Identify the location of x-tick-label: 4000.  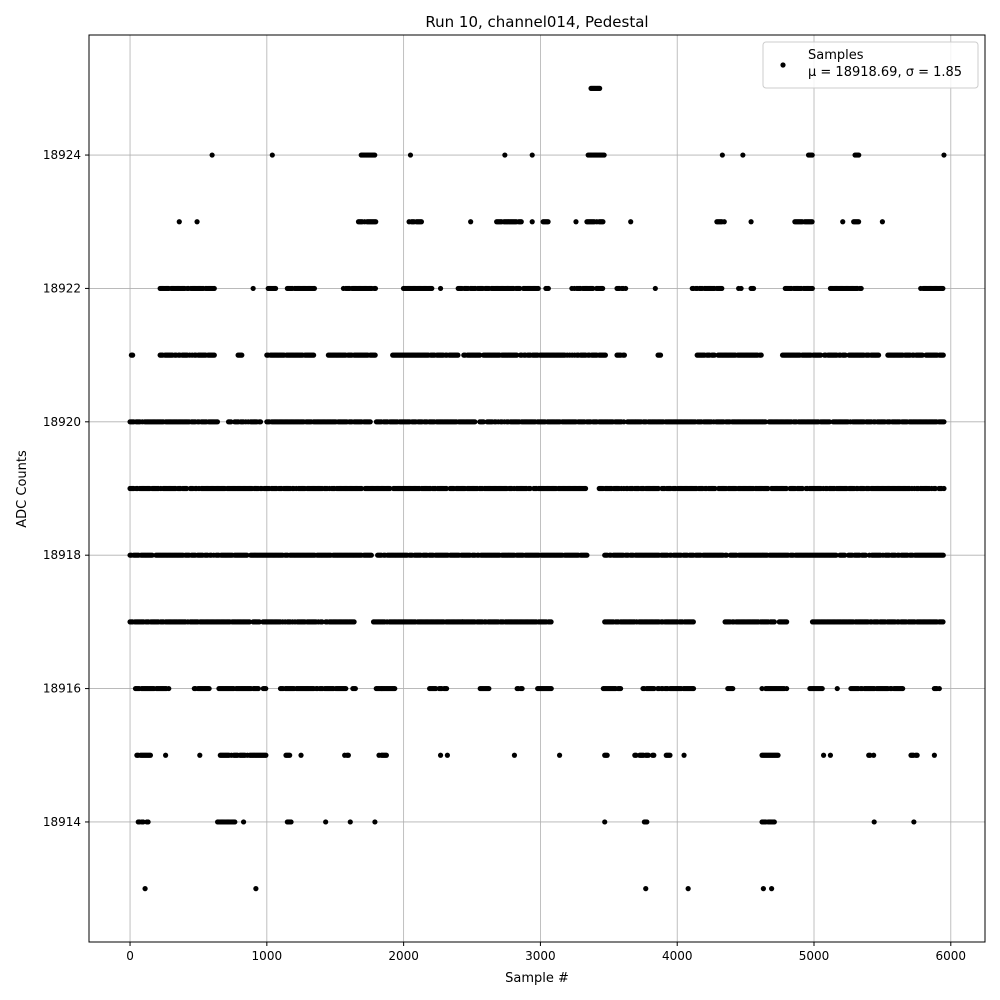
(677, 956).